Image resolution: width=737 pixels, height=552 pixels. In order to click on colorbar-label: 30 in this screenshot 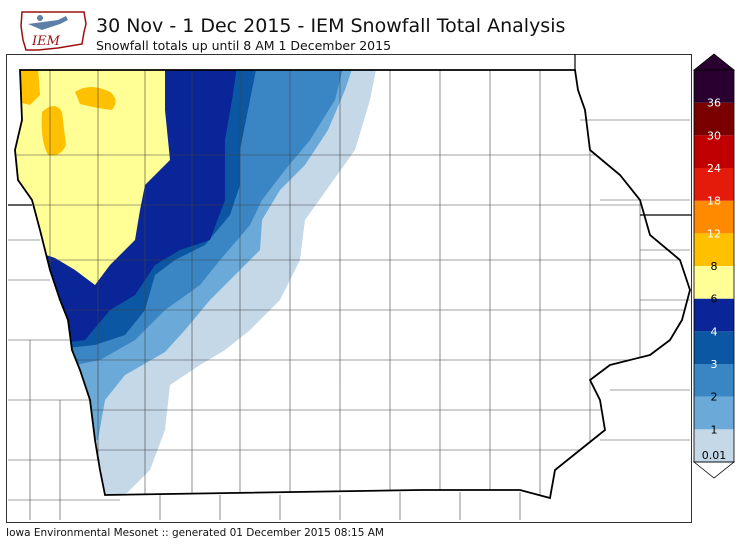, I will do `click(714, 135)`.